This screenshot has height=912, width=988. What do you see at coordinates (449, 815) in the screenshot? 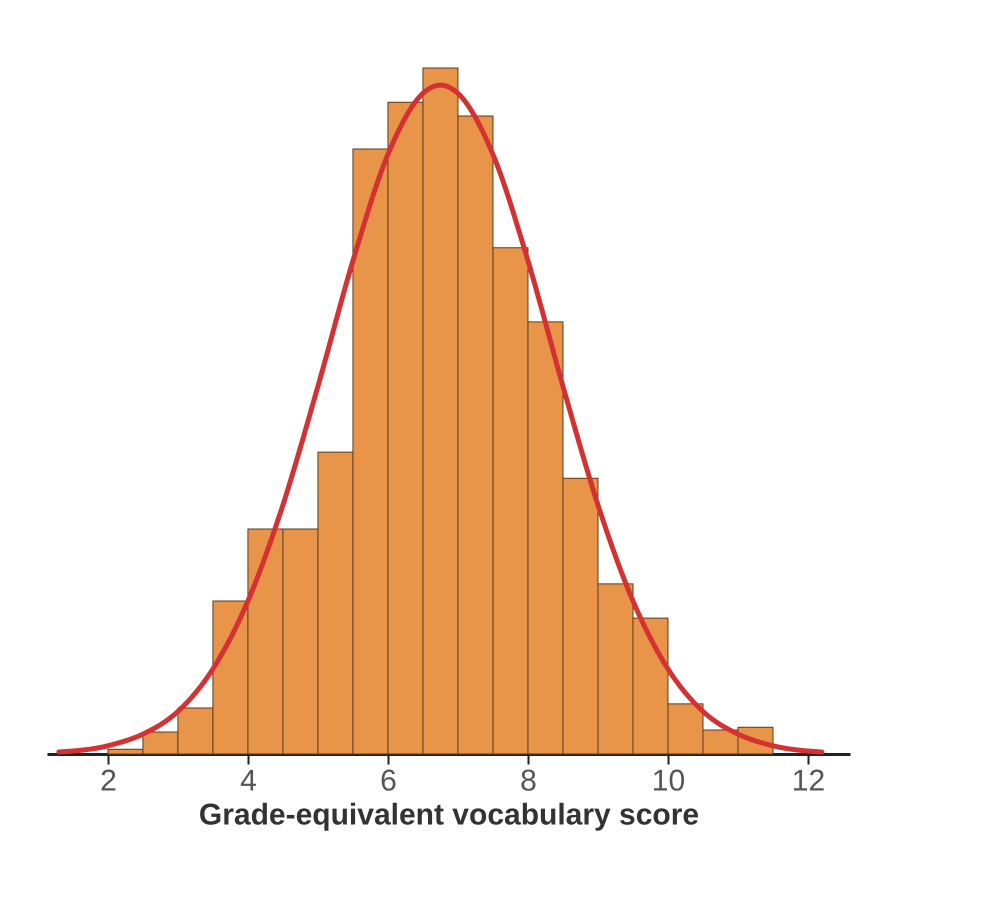
I see `x-axis-title: Grade-equivalent vocabulary score` at bounding box center [449, 815].